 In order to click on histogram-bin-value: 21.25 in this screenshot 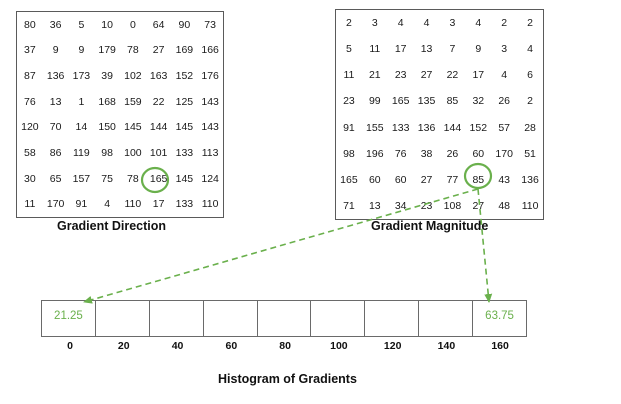, I will do `click(68, 316)`.